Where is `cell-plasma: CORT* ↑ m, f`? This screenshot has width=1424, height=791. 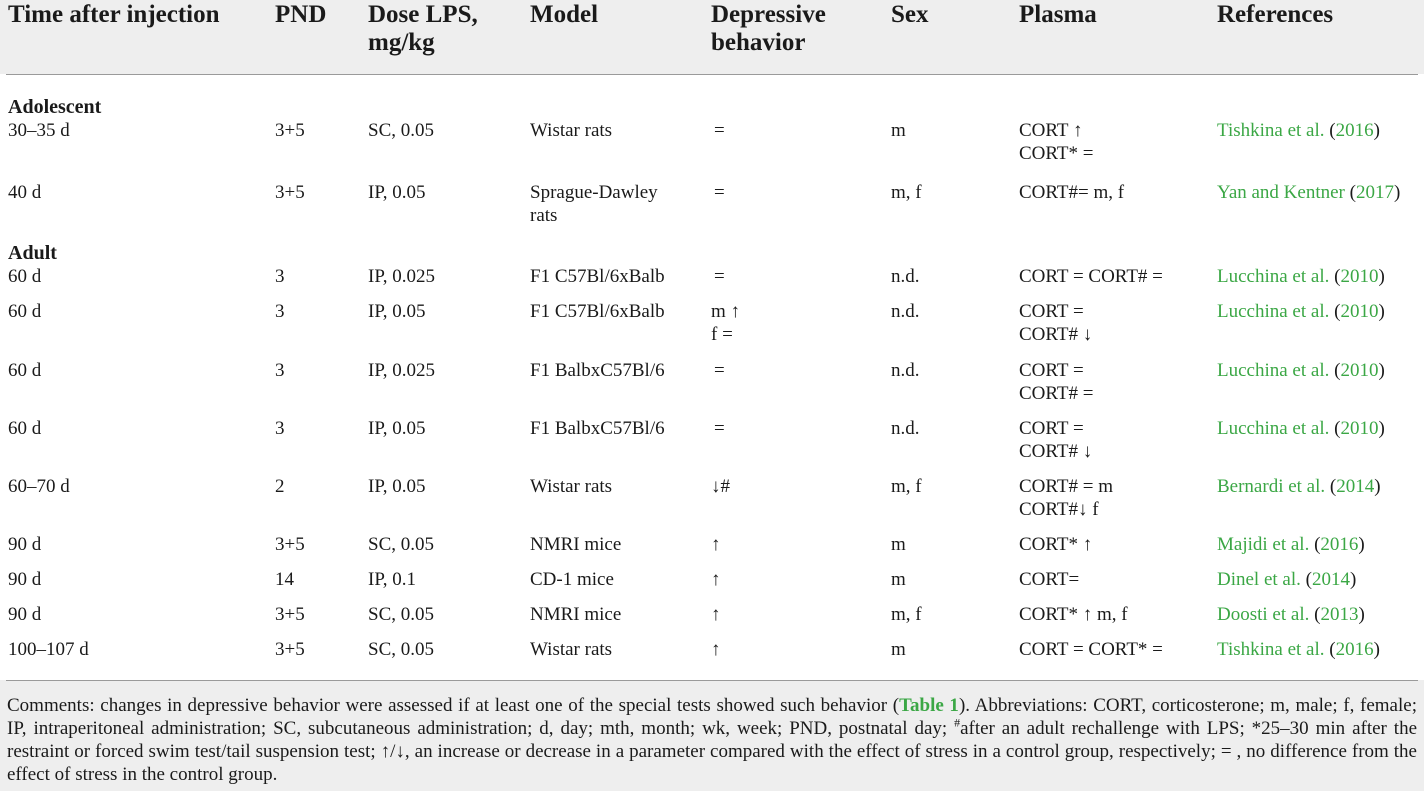 cell-plasma: CORT* ↑ m, f is located at coordinates (1073, 614).